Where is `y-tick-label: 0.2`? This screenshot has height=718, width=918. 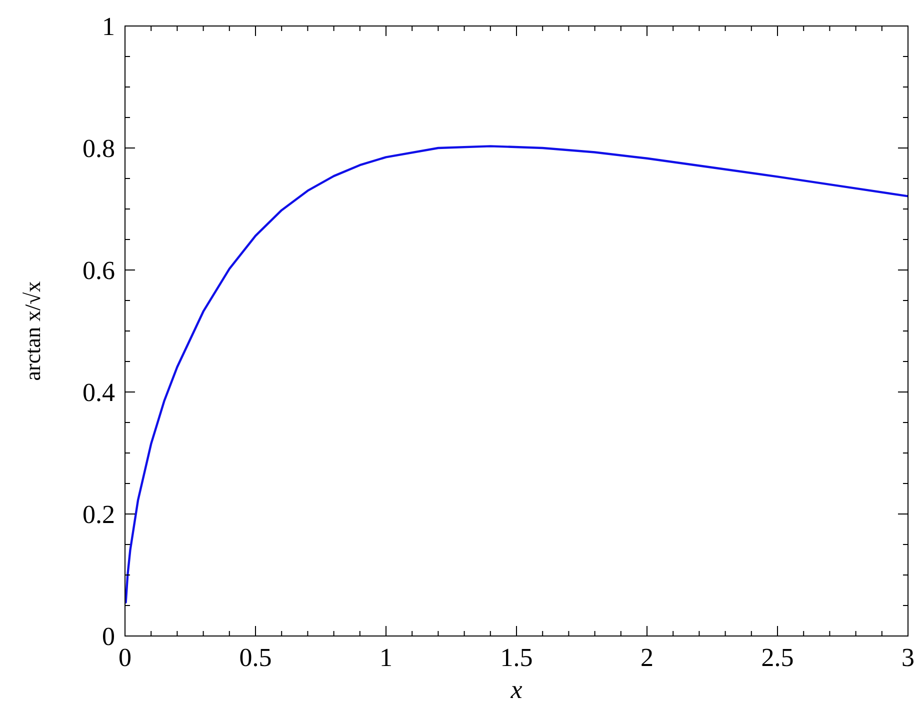
y-tick-label: 0.2 is located at coordinates (98, 514).